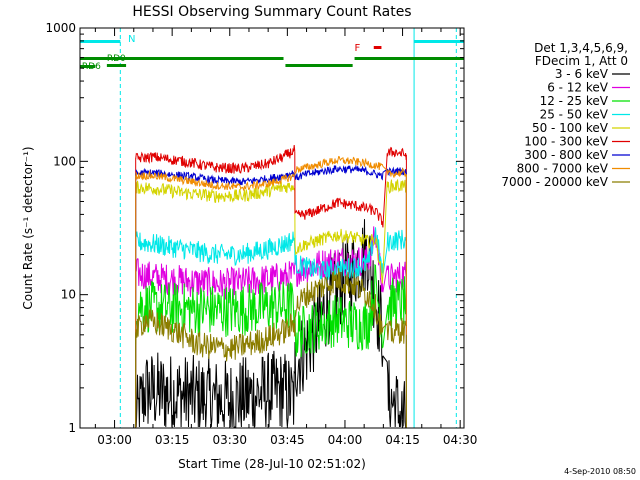  I want to click on rd6-bar, so click(88, 66).